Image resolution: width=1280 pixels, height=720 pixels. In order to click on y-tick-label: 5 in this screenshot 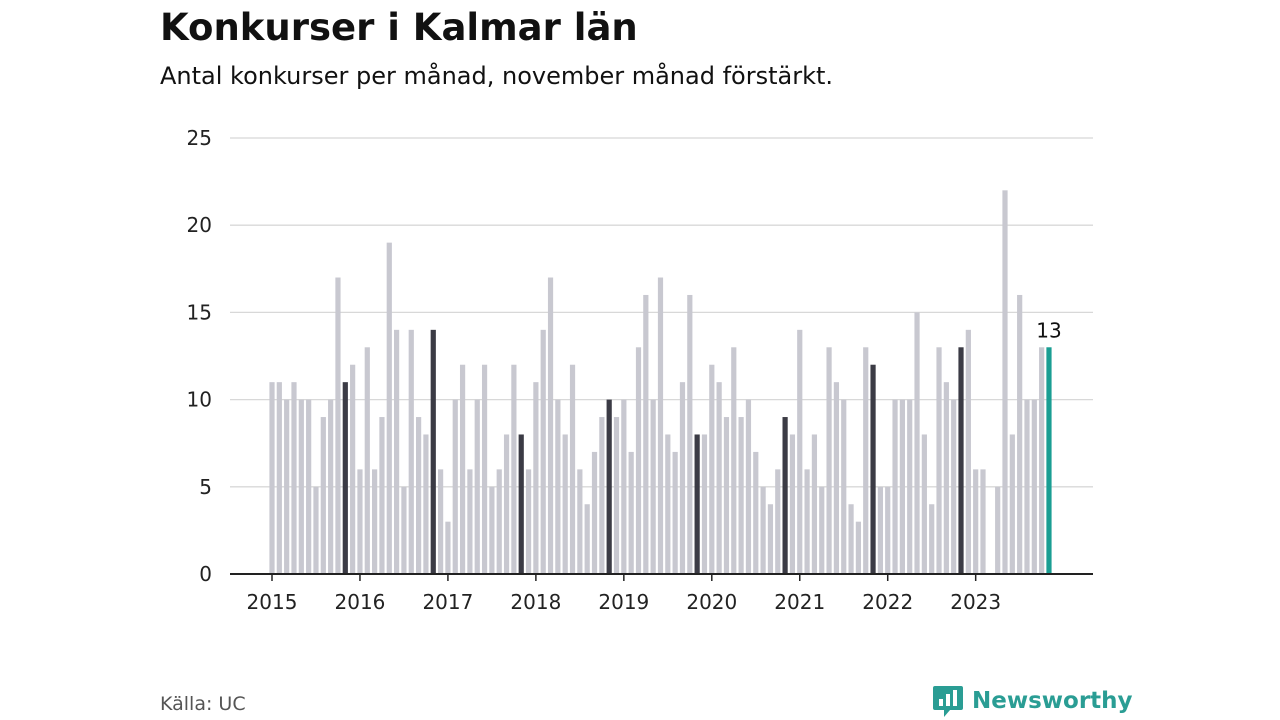, I will do `click(205, 487)`.